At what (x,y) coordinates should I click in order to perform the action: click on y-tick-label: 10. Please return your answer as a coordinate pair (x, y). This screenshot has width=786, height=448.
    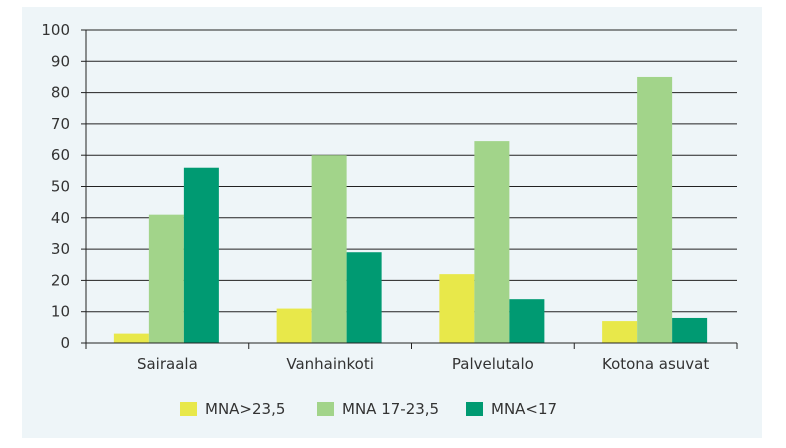
    Looking at the image, I should click on (60, 312).